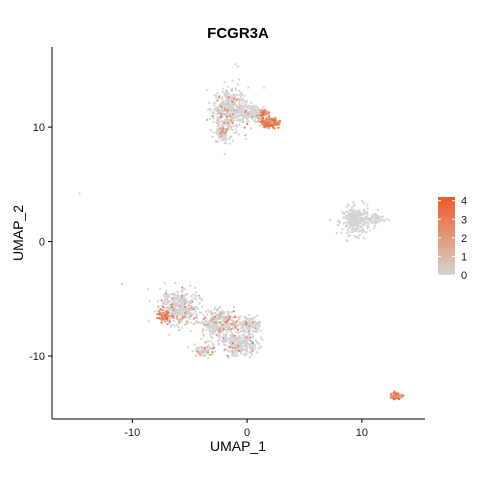 The width and height of the screenshot is (480, 480). Describe the element at coordinates (37, 357) in the screenshot. I see `y-tick-label: -10` at that location.